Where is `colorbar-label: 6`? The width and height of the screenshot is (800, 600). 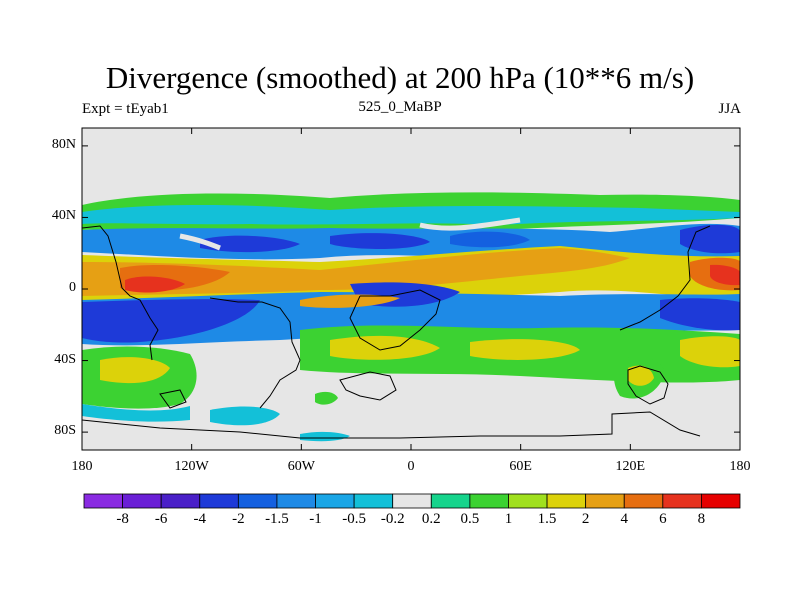 colorbar-label: 6 is located at coordinates (663, 519).